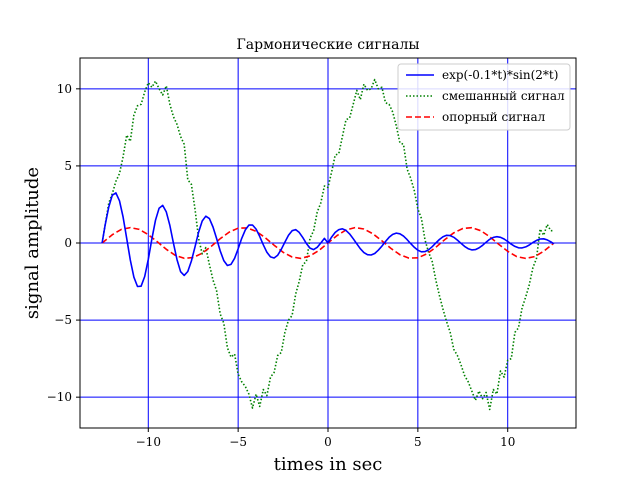 The width and height of the screenshot is (640, 480). Describe the element at coordinates (328, 464) in the screenshot. I see `x-axis-label: times in sec` at that location.